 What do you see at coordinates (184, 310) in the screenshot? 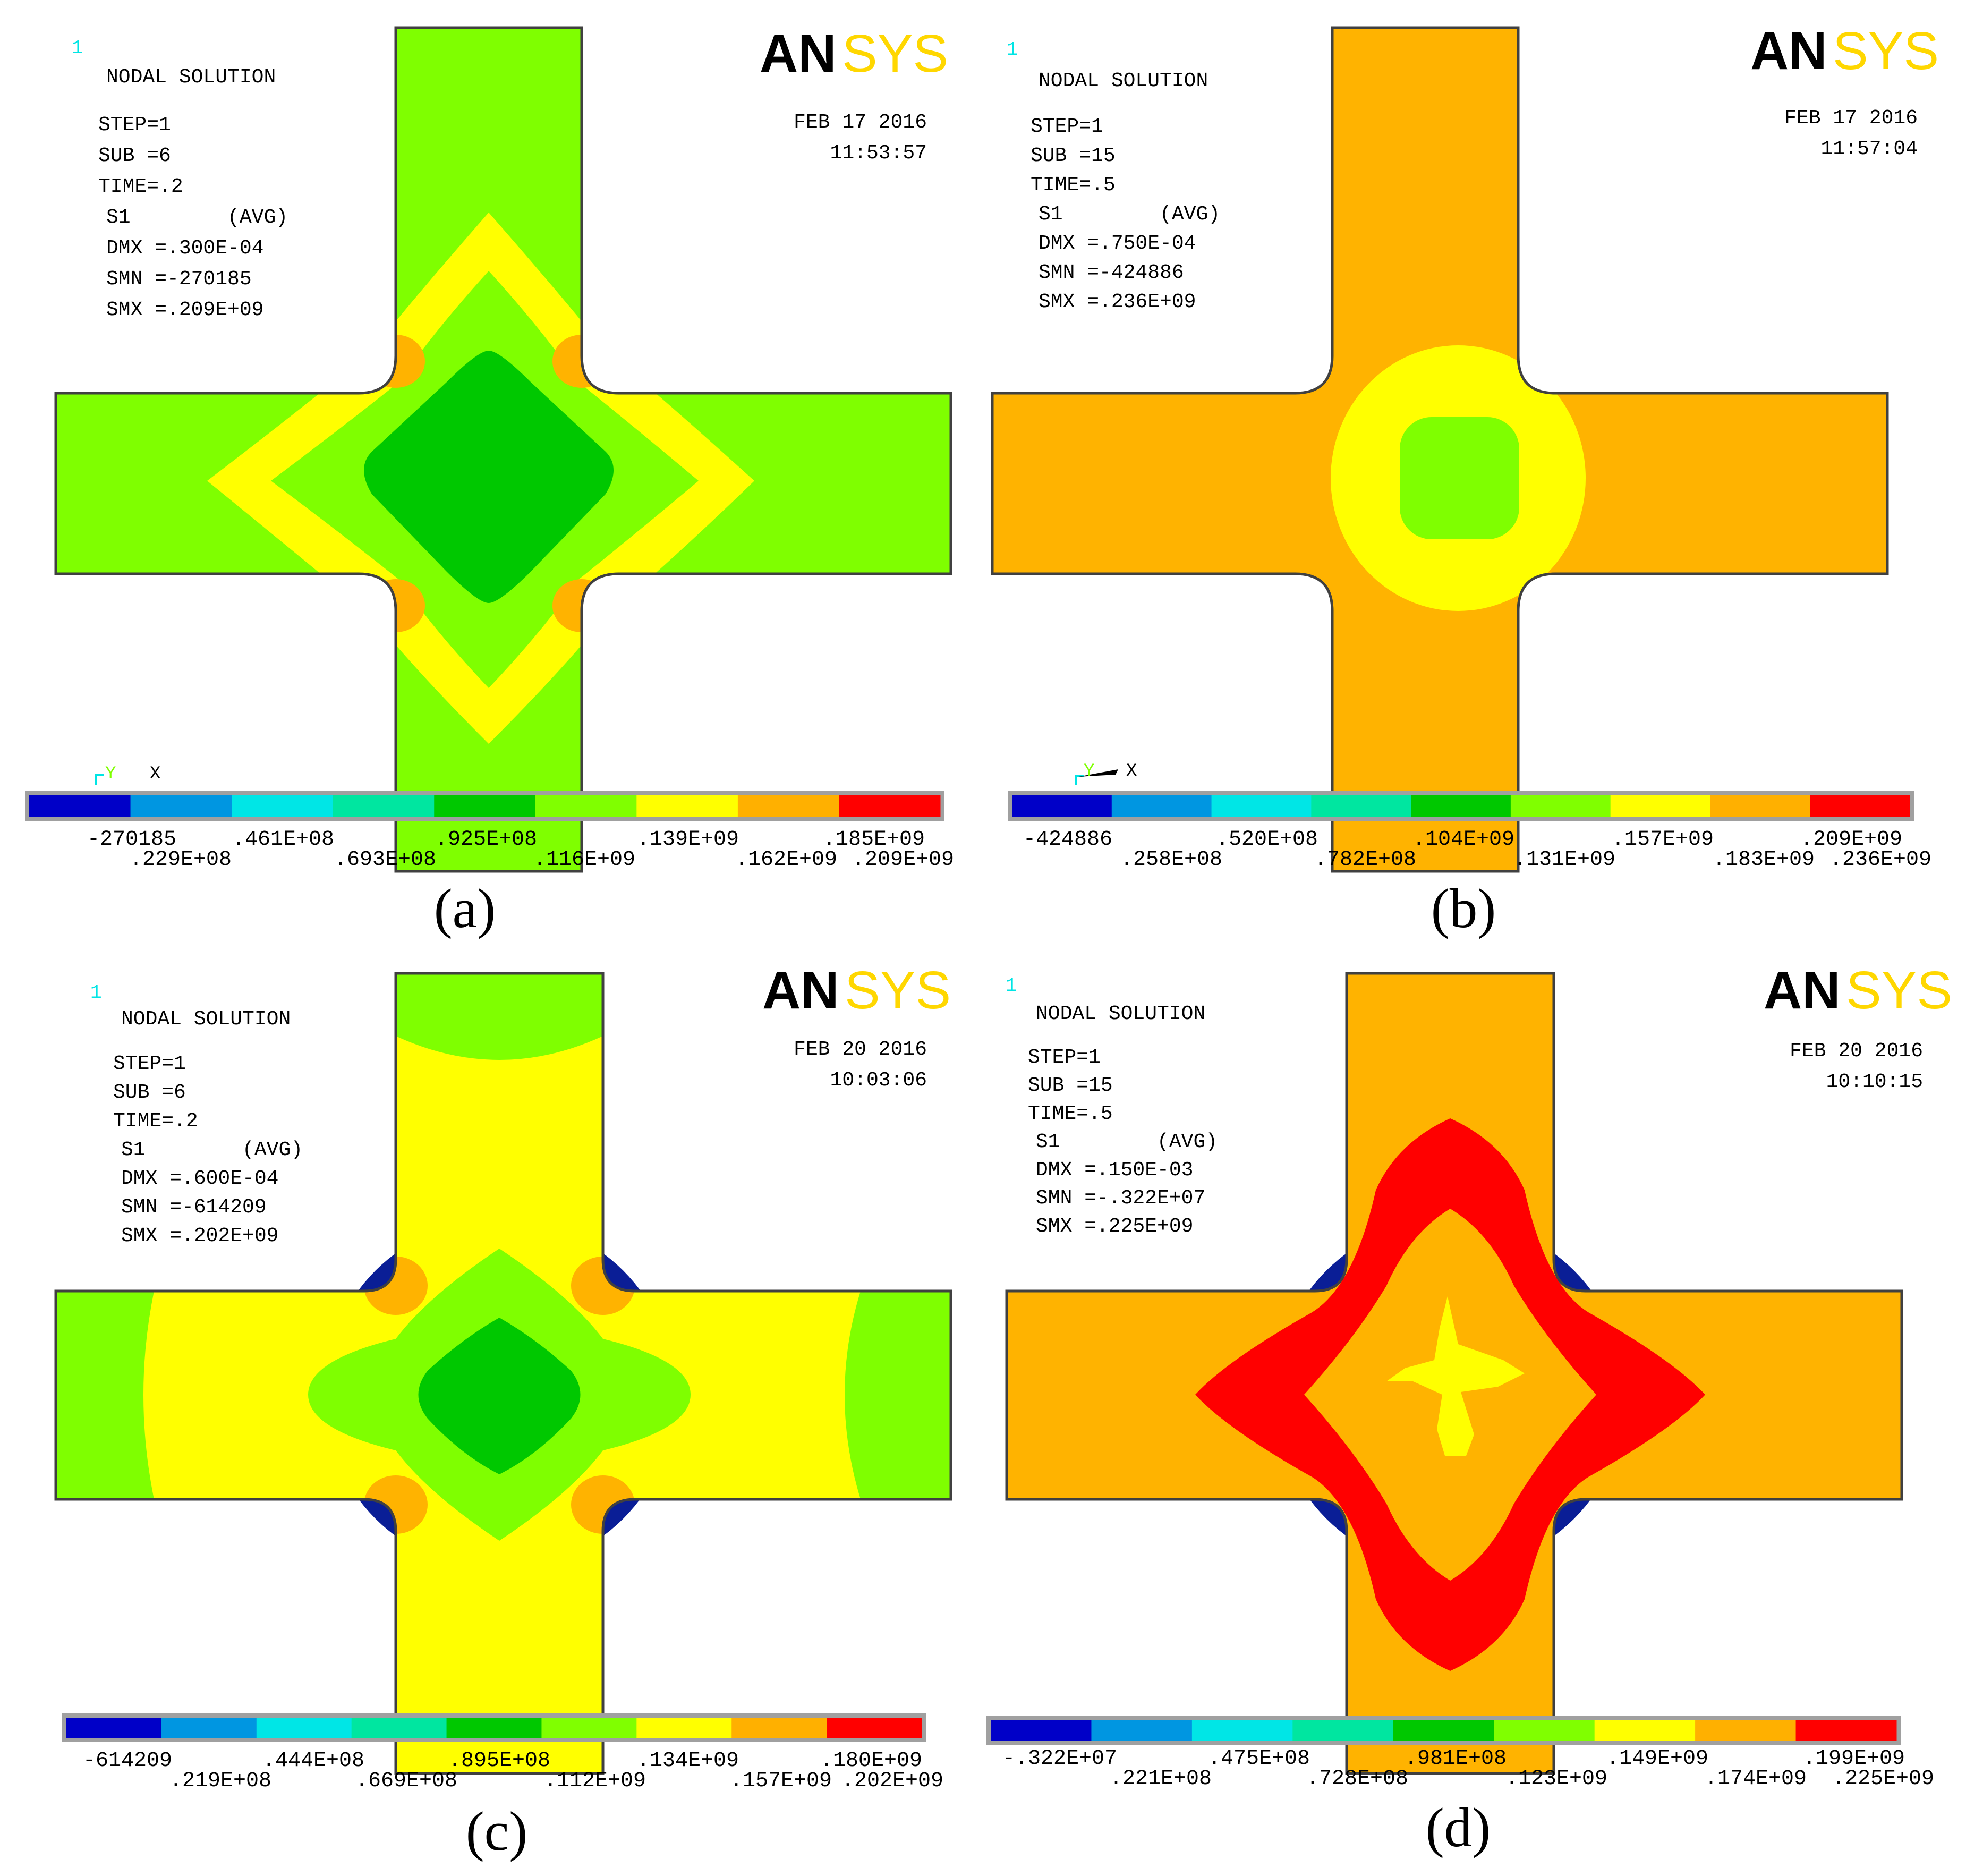
I see `info-line: SMX =.209E+09` at bounding box center [184, 310].